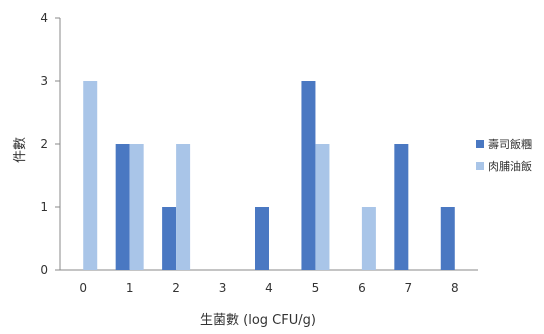 This screenshot has width=544, height=334. I want to click on x-tick-label: 4, so click(269, 288).